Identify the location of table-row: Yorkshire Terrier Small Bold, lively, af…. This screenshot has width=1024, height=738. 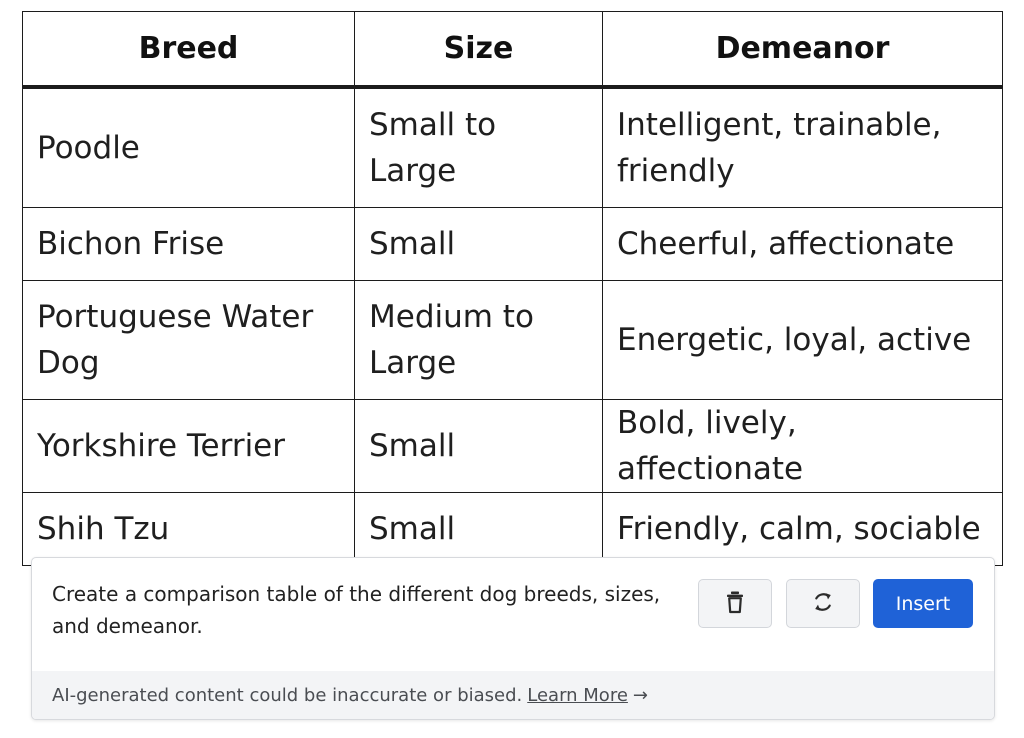
(512, 446).